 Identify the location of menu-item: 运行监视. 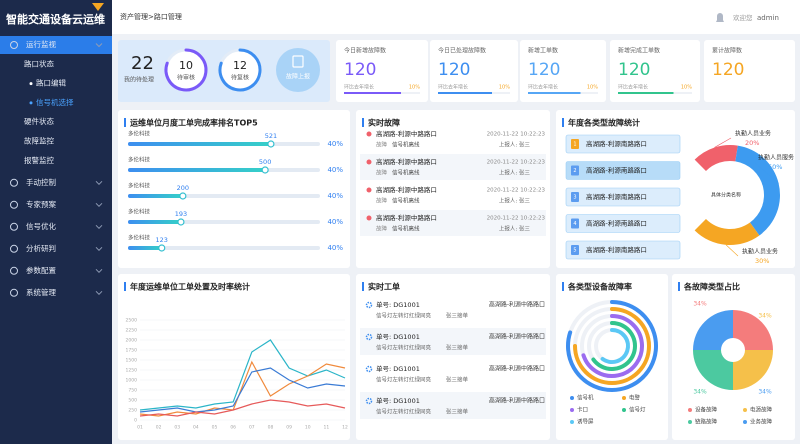
(41, 44).